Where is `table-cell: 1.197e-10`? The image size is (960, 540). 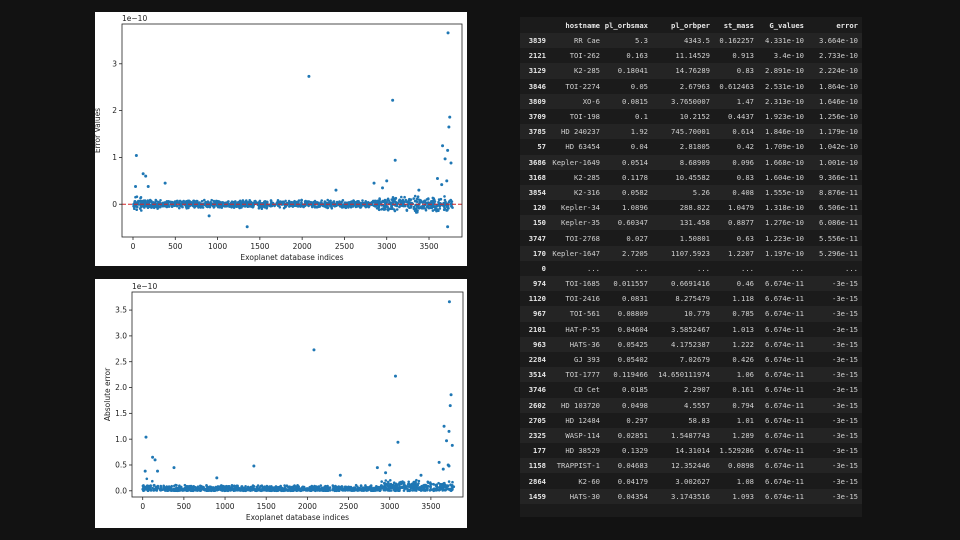 table-cell: 1.197e-10 is located at coordinates (784, 253).